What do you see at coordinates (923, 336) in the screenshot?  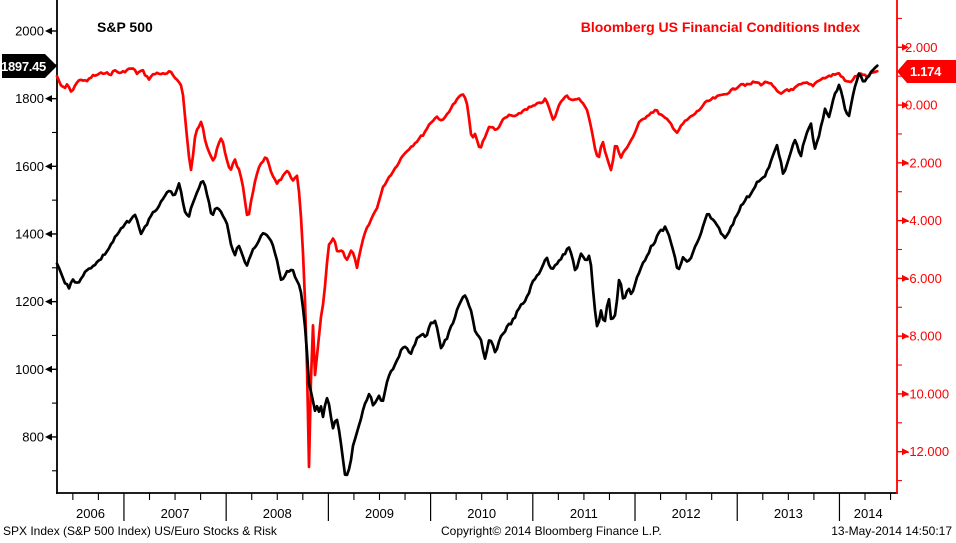 I see `right-axis-tick-label: -8.000` at bounding box center [923, 336].